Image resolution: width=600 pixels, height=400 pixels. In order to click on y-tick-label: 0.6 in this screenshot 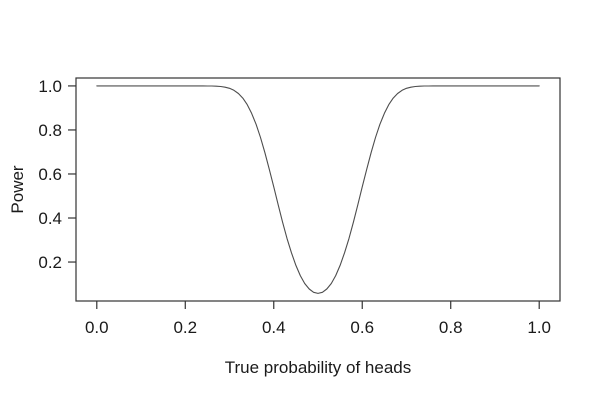, I will do `click(50, 174)`.